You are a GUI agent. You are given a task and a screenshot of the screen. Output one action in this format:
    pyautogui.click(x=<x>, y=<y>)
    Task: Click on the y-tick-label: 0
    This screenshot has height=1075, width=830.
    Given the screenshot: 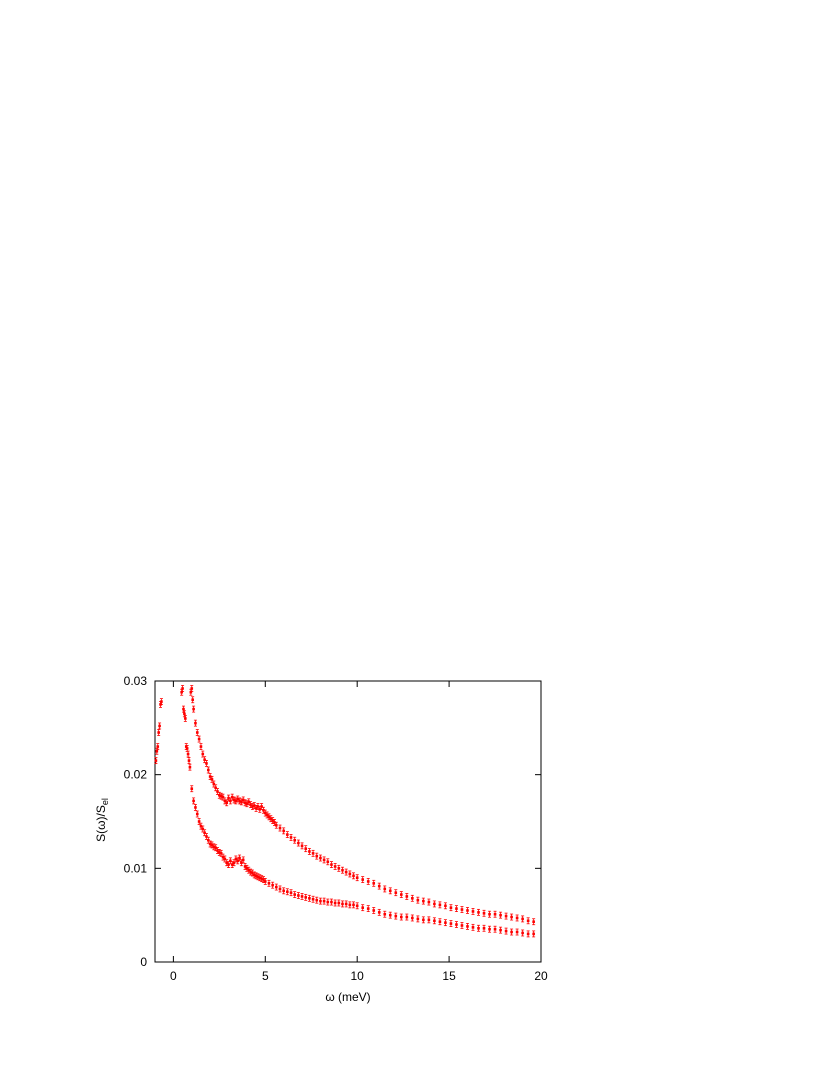 What is the action you would take?
    pyautogui.click(x=143, y=962)
    